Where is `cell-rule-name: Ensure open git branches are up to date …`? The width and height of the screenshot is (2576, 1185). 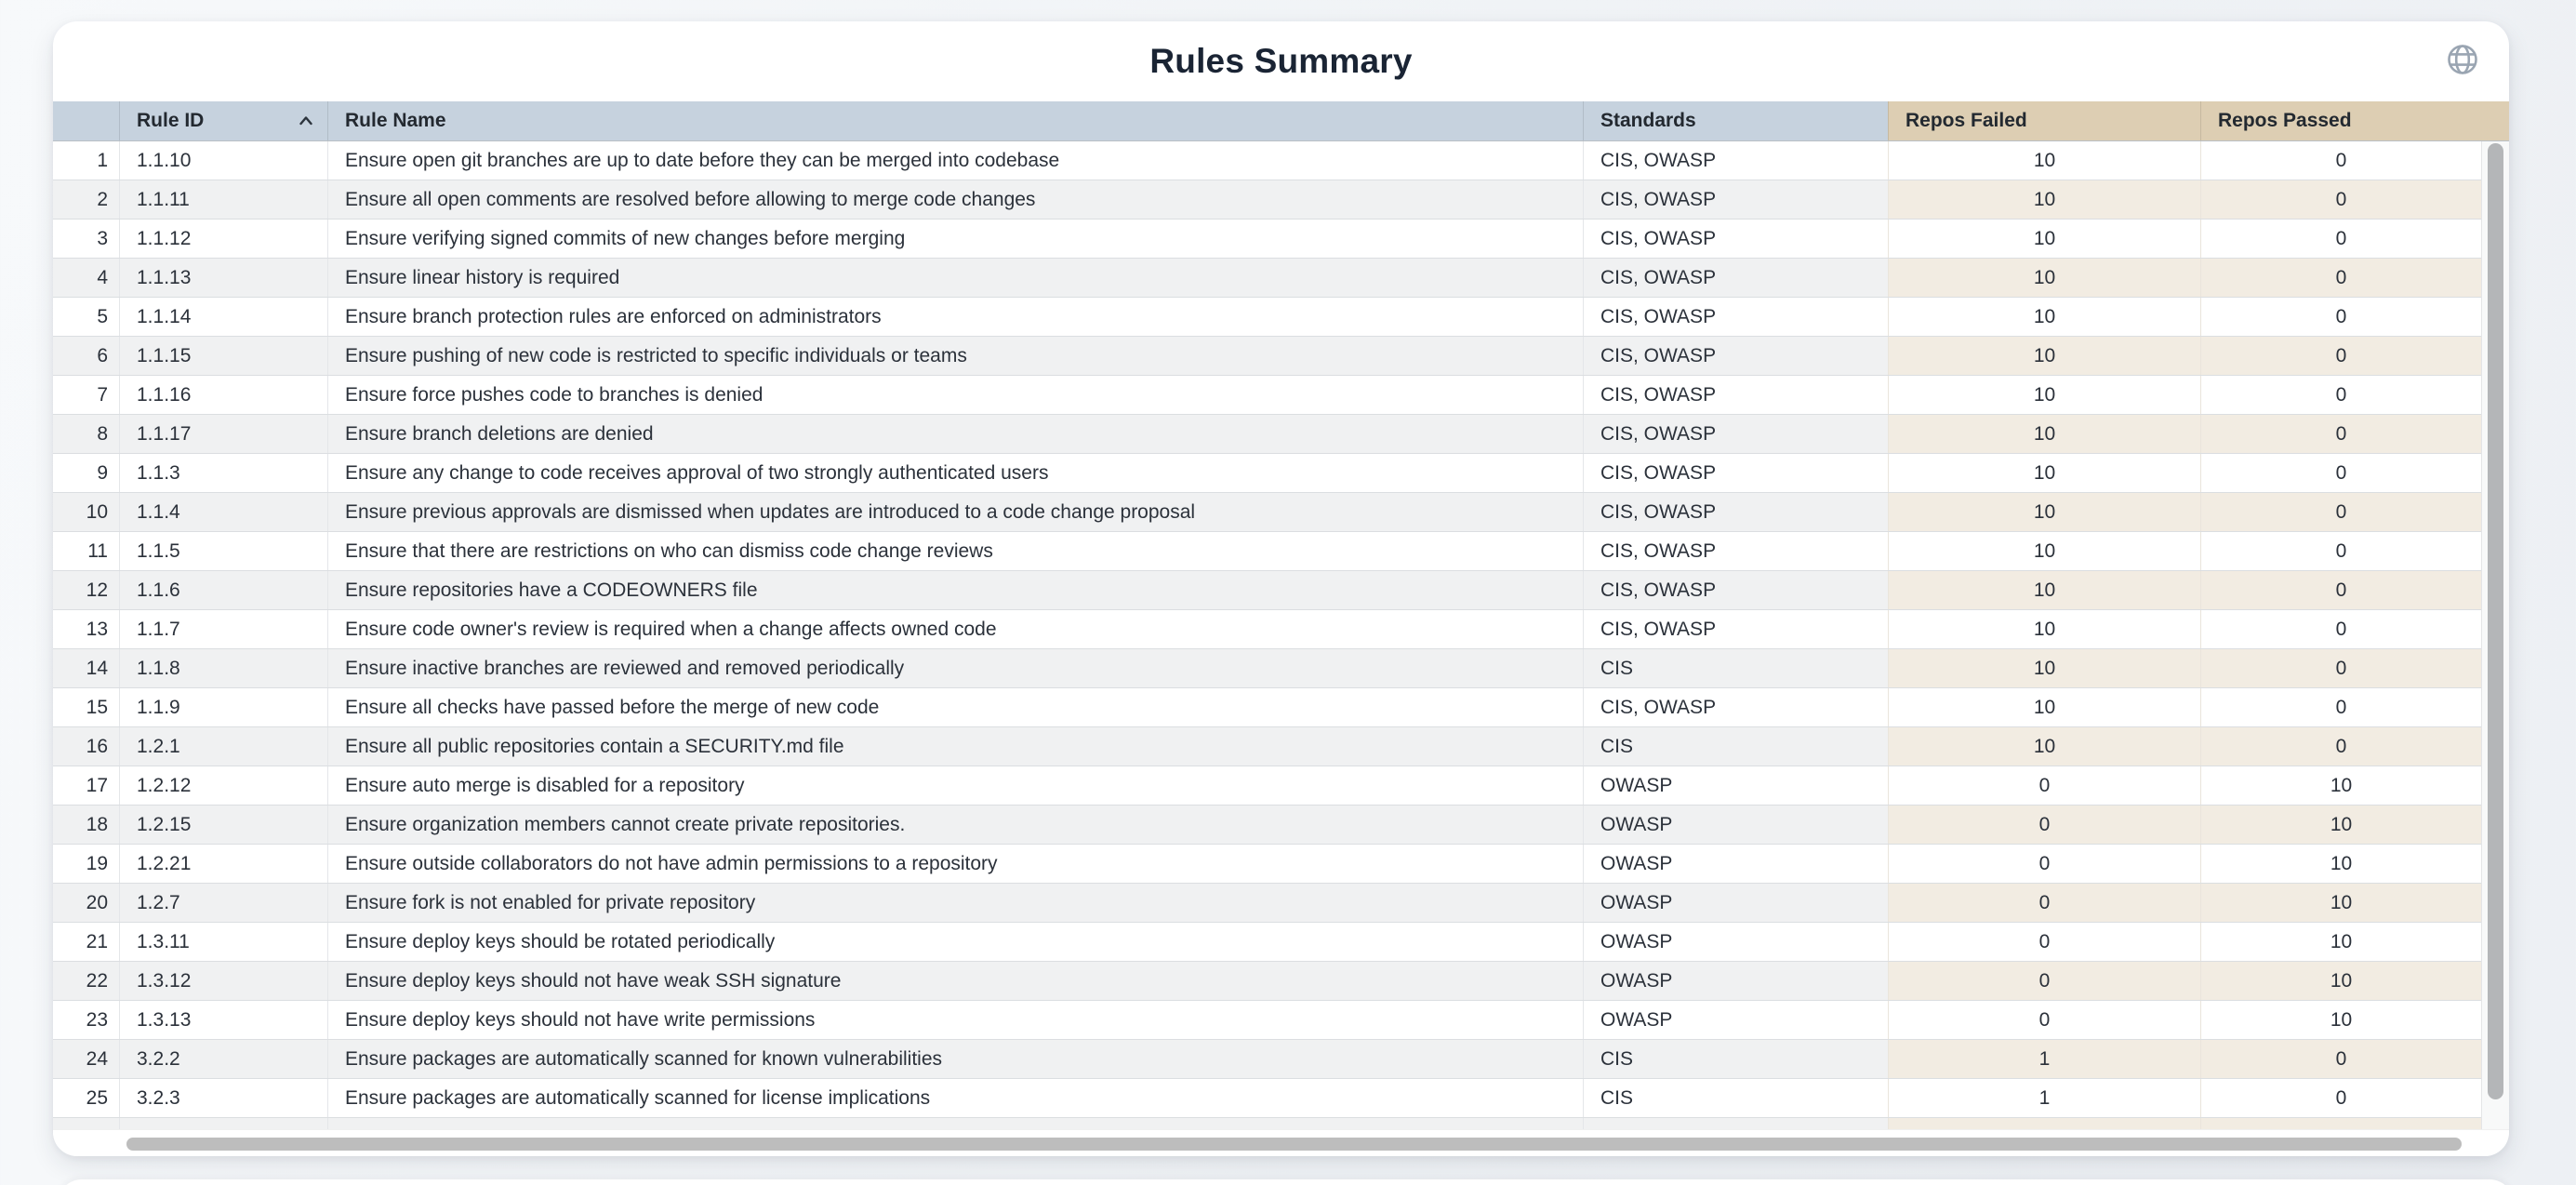 cell-rule-name: Ensure open git branches are up to date … is located at coordinates (955, 161).